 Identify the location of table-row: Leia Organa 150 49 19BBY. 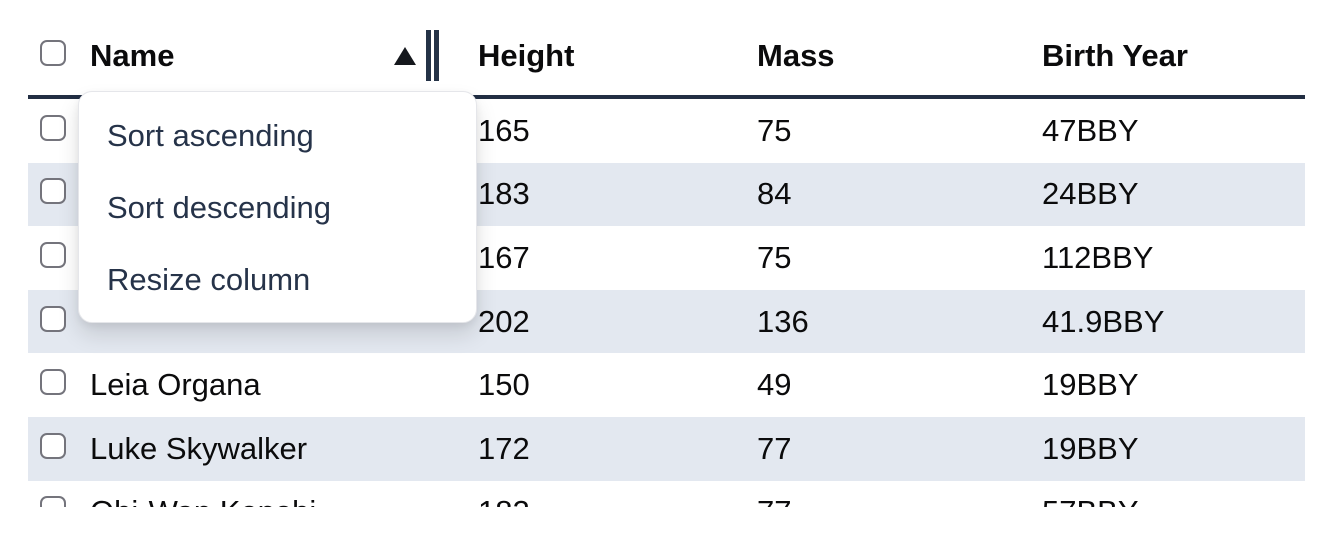
(666, 385).